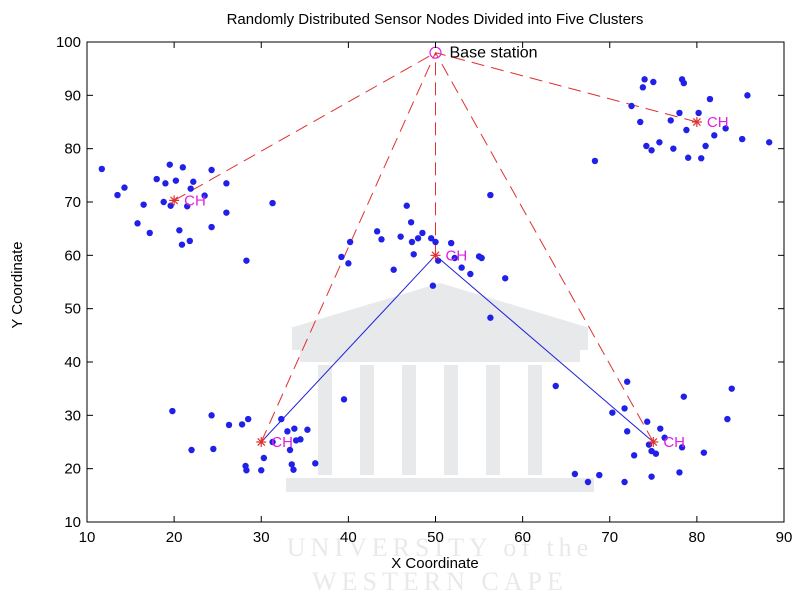 The image size is (800, 597). I want to click on x-tick-label: 40, so click(348, 537).